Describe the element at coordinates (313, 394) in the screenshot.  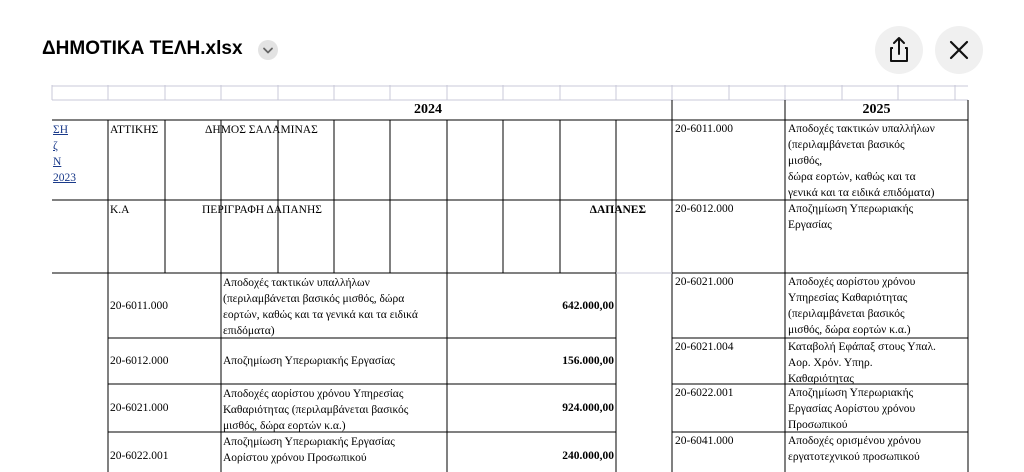
I see `description: Αποδοχές αορίστου χρόνου Υπηρεσίας` at that location.